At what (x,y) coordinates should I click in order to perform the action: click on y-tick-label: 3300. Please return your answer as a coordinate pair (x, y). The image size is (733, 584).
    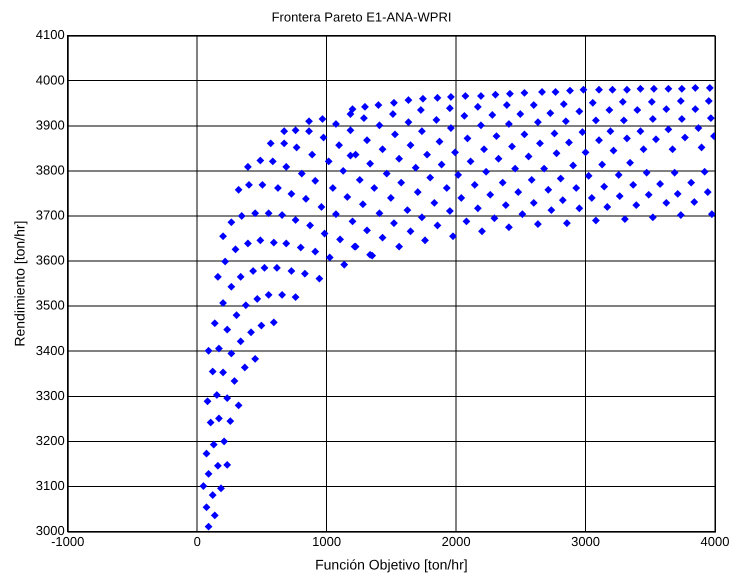
    Looking at the image, I should click on (50, 395).